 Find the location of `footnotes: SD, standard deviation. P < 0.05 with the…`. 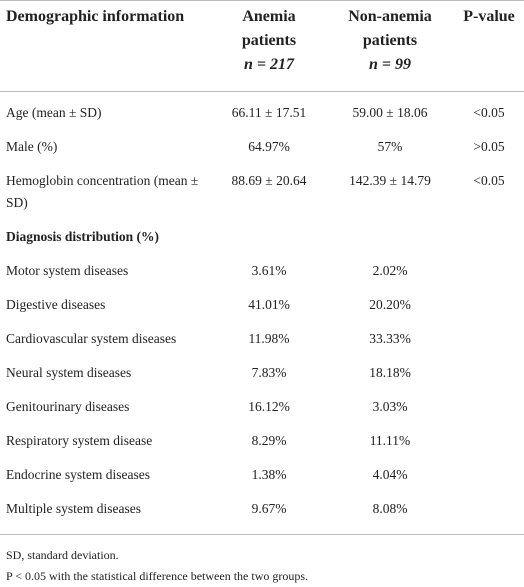

footnotes: SD, standard deviation. P < 0.05 with the… is located at coordinates (262, 561).